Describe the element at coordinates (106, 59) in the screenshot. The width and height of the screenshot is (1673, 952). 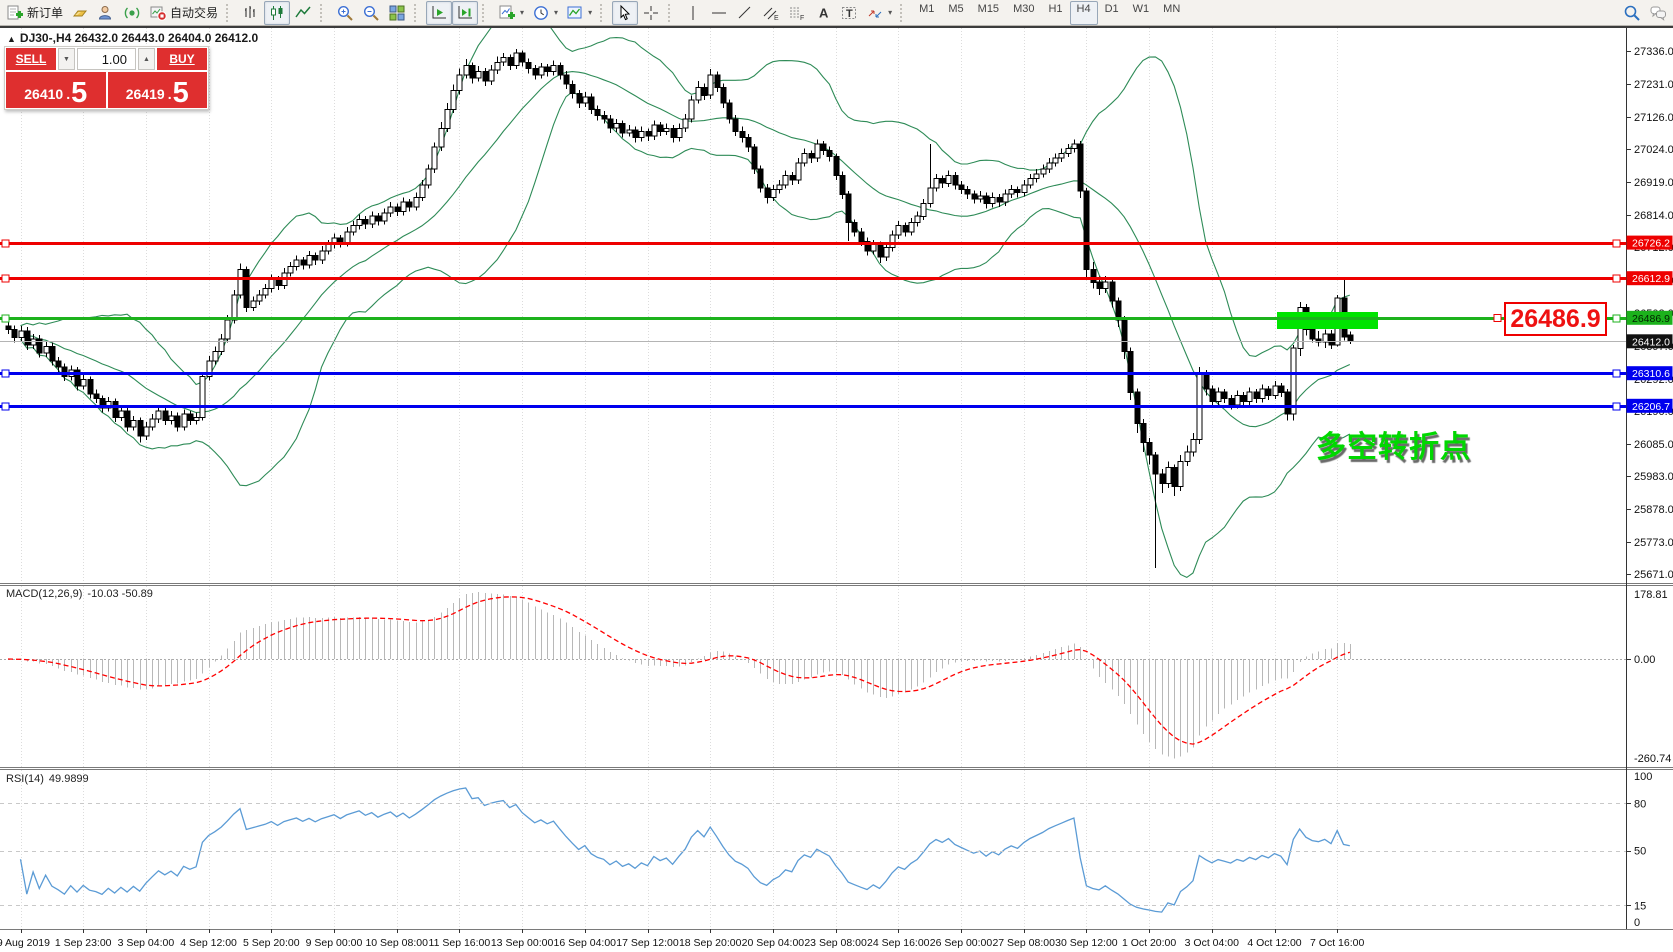
I see `volume-input: 1.00` at that location.